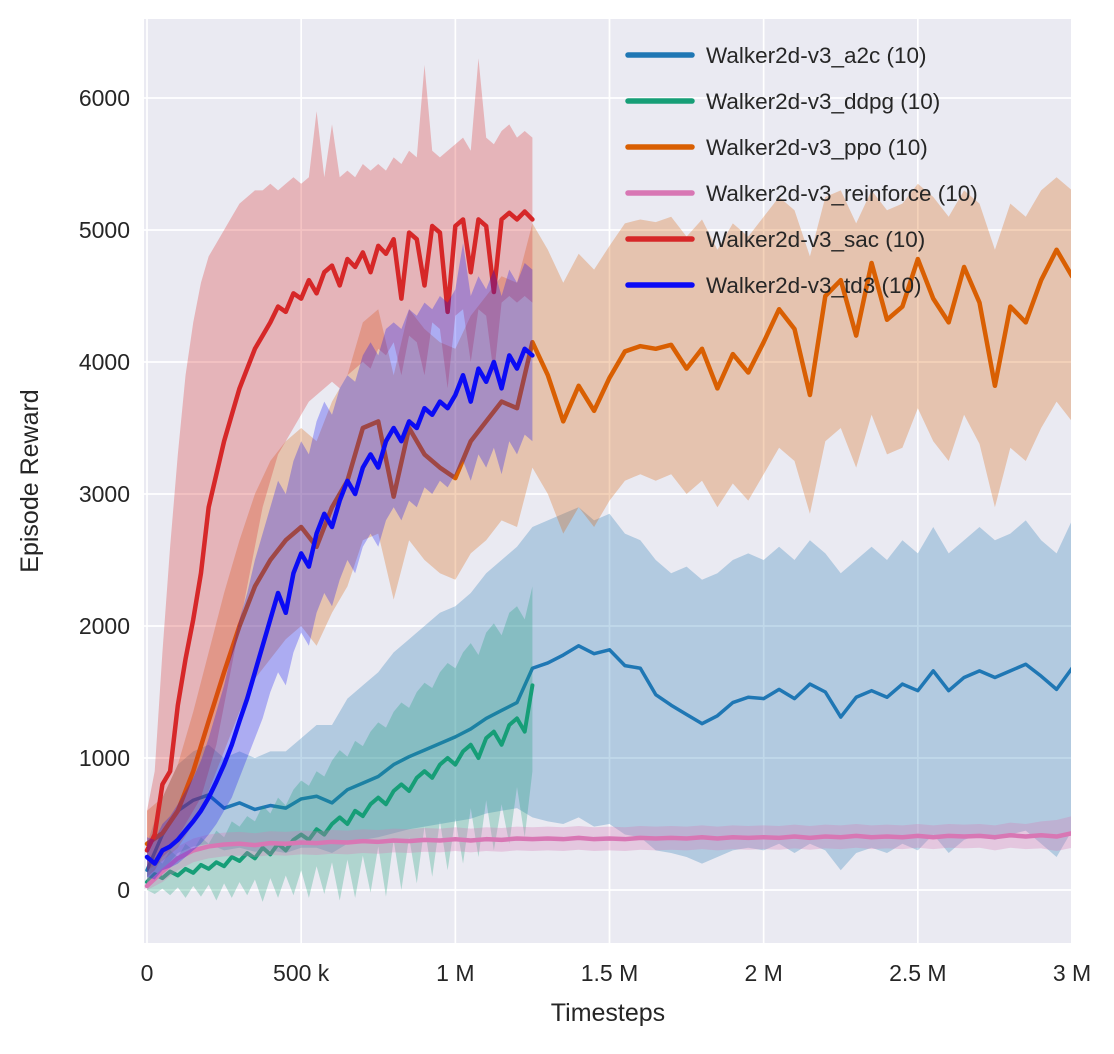 The image size is (1114, 1054). I want to click on legend-label: Walker2d-v3_a2c (10), so click(816, 55).